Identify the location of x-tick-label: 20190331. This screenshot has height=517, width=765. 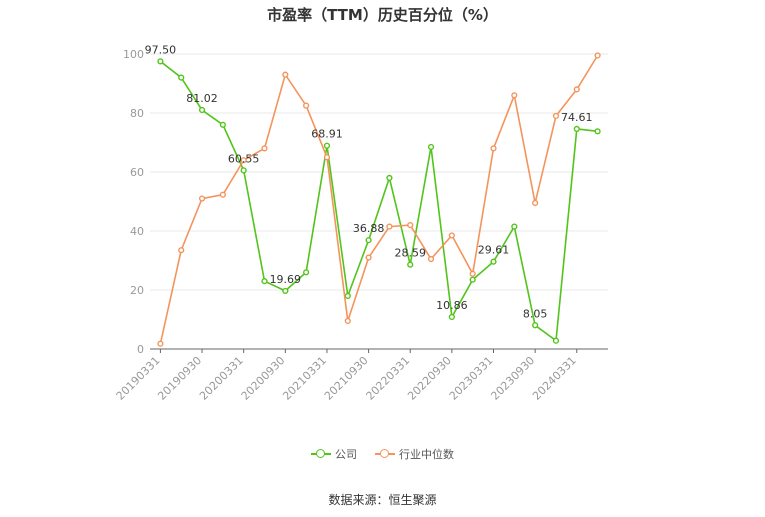
(138, 378).